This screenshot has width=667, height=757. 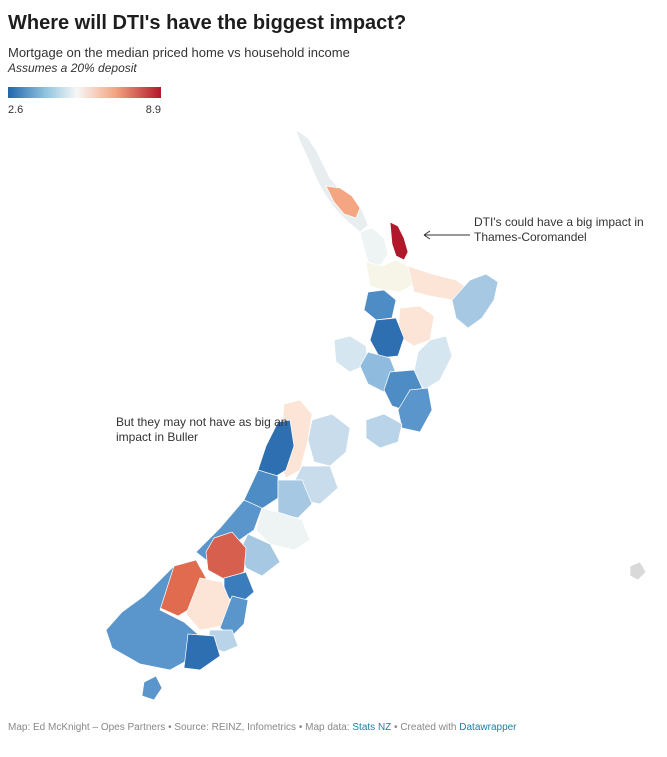 What do you see at coordinates (343, 202) in the screenshot?
I see `region-kaipara` at bounding box center [343, 202].